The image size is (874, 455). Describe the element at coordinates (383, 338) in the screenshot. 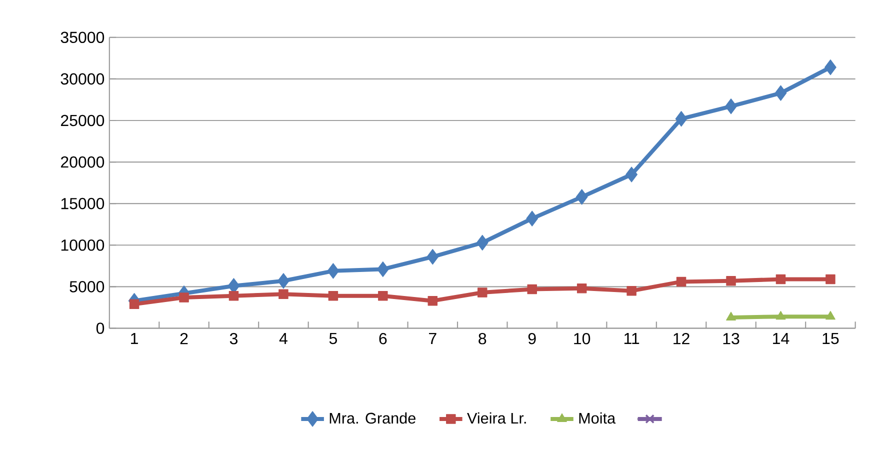

I see `x-tick-label: 6` at that location.